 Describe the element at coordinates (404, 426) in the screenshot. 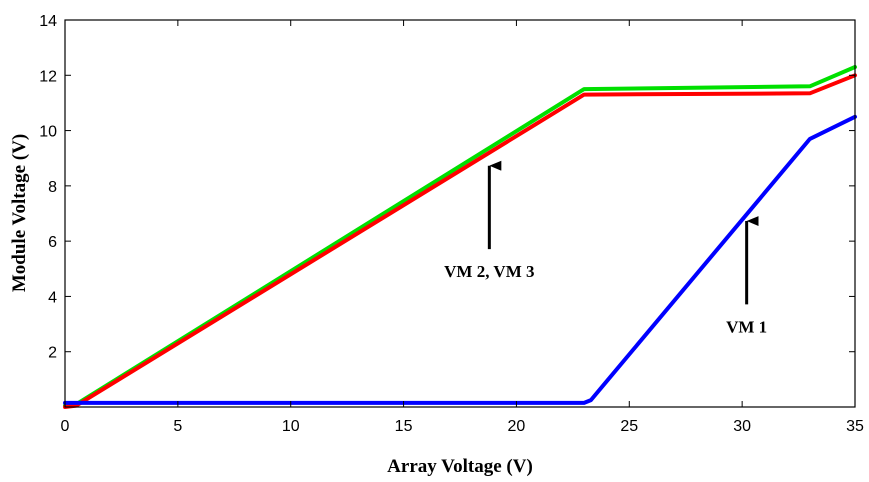

I see `x-tick-label: 15` at that location.